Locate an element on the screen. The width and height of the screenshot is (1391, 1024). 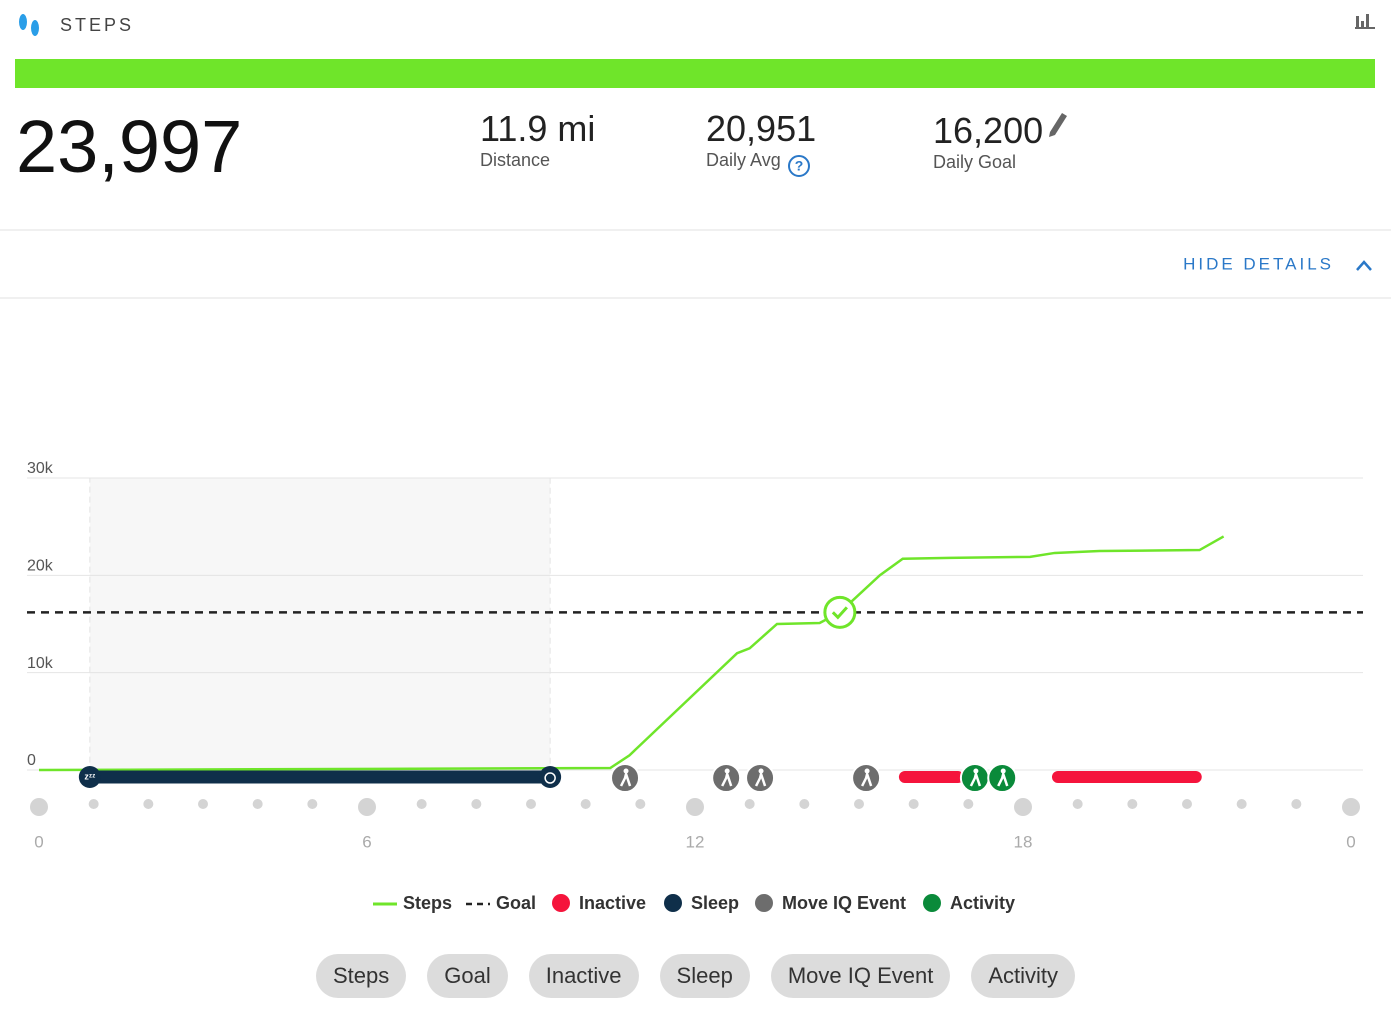
sleep-start-icon is located at coordinates (89, 777).